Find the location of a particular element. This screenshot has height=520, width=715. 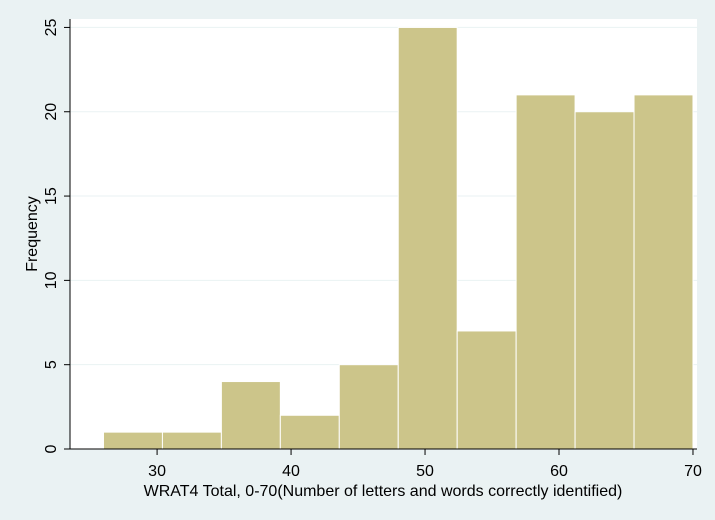

x-tick-label-70: 70 is located at coordinates (693, 471).